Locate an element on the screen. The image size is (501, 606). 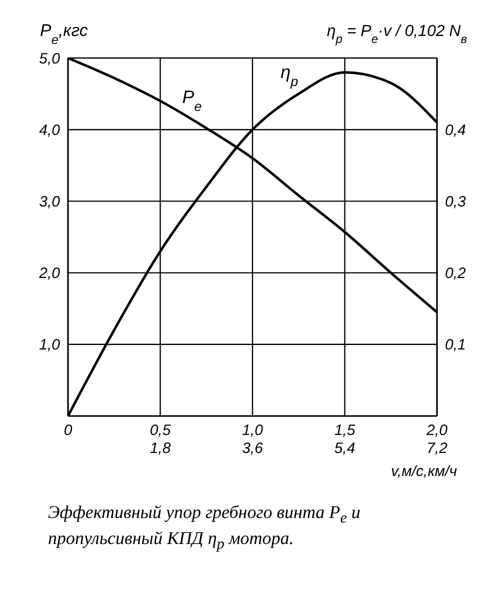
x2-tick-label: 3,6 is located at coordinates (253, 448).